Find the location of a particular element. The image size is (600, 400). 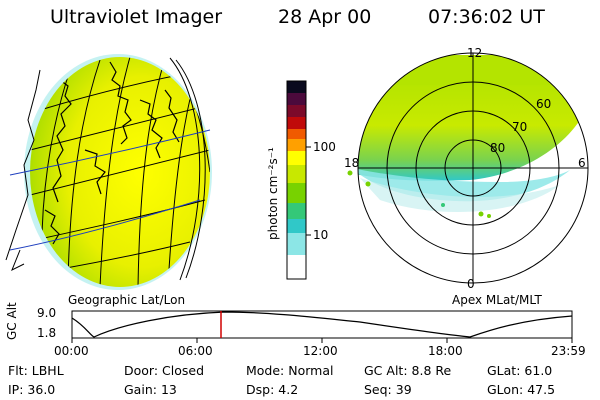

mlt-label-6: 6 is located at coordinates (582, 163).